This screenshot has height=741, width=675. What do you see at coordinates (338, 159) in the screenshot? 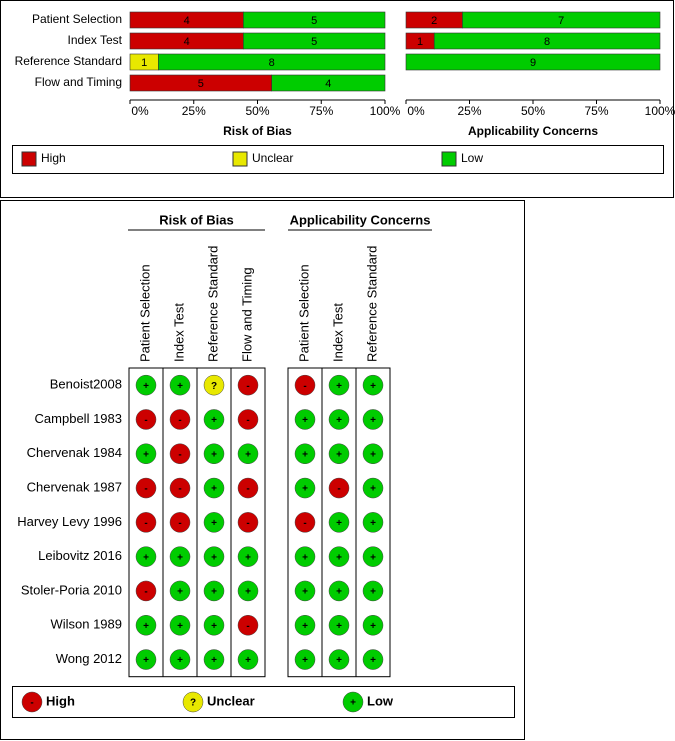
I see `top-legend-box` at bounding box center [338, 159].